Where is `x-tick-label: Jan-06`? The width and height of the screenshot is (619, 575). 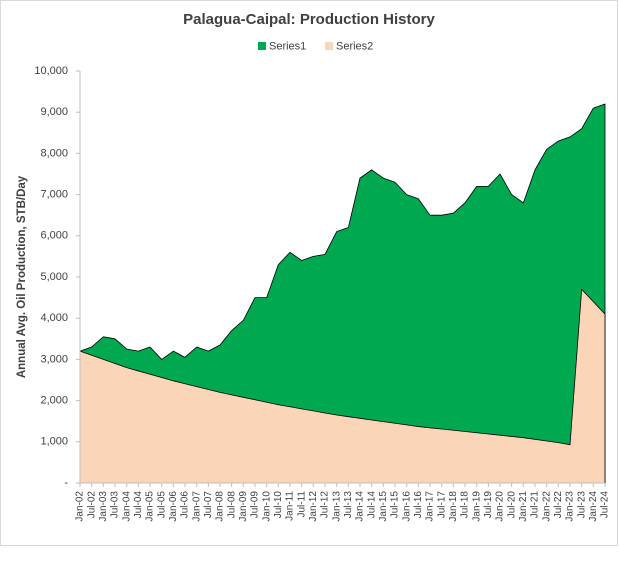 x-tick-label: Jan-06 is located at coordinates (173, 506).